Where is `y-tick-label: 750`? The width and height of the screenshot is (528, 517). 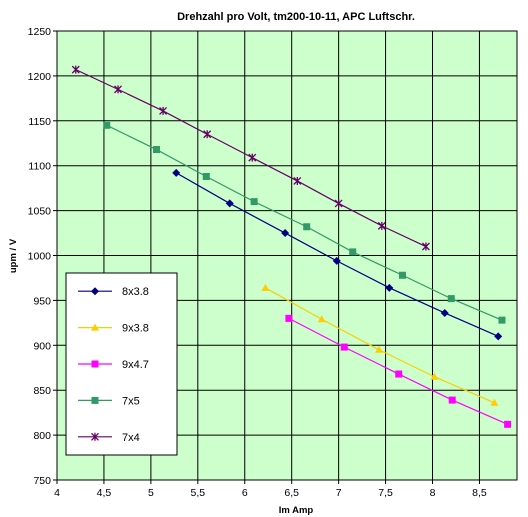
y-tick-label: 750 is located at coordinates (42, 481).